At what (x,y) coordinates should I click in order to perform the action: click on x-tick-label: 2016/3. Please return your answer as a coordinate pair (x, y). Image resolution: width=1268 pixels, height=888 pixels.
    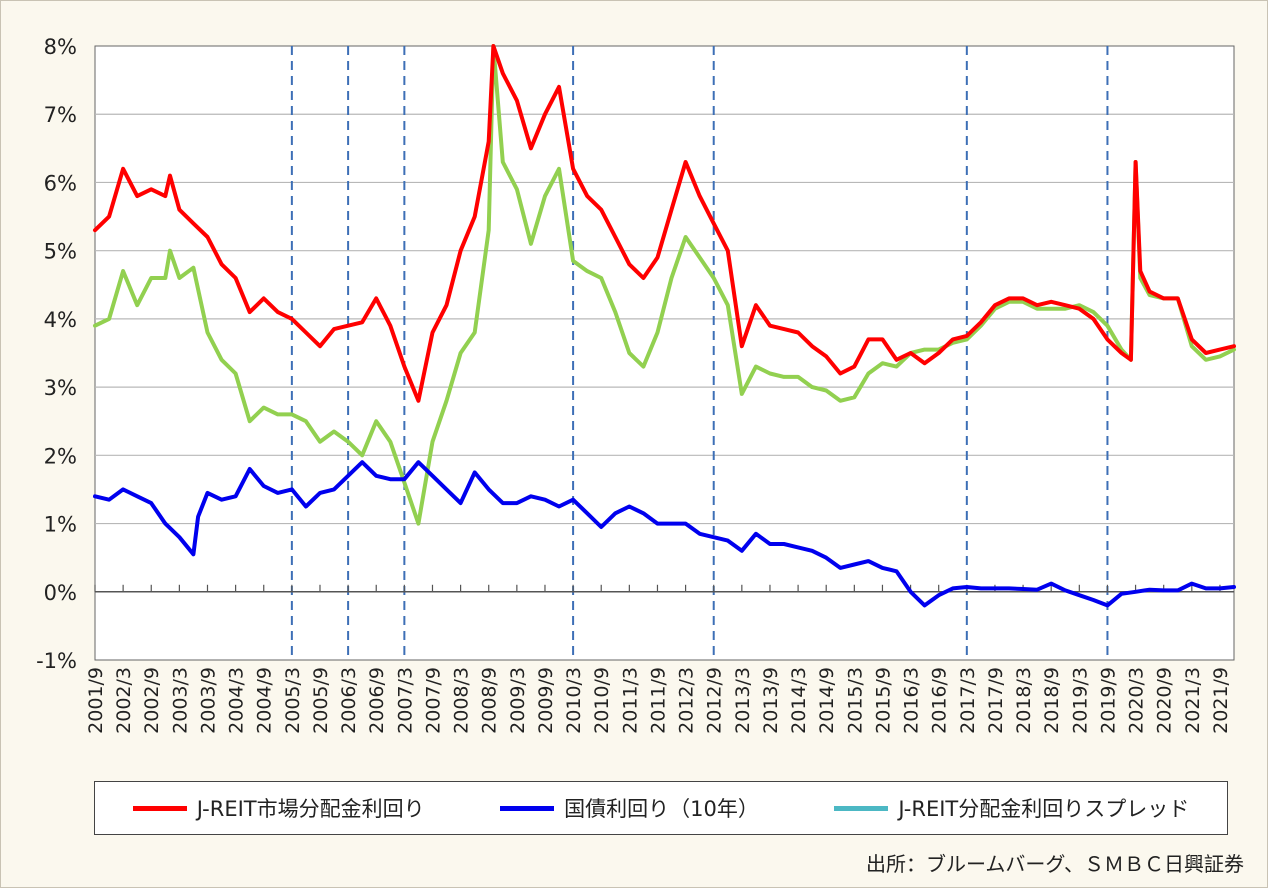
    Looking at the image, I should click on (912, 700).